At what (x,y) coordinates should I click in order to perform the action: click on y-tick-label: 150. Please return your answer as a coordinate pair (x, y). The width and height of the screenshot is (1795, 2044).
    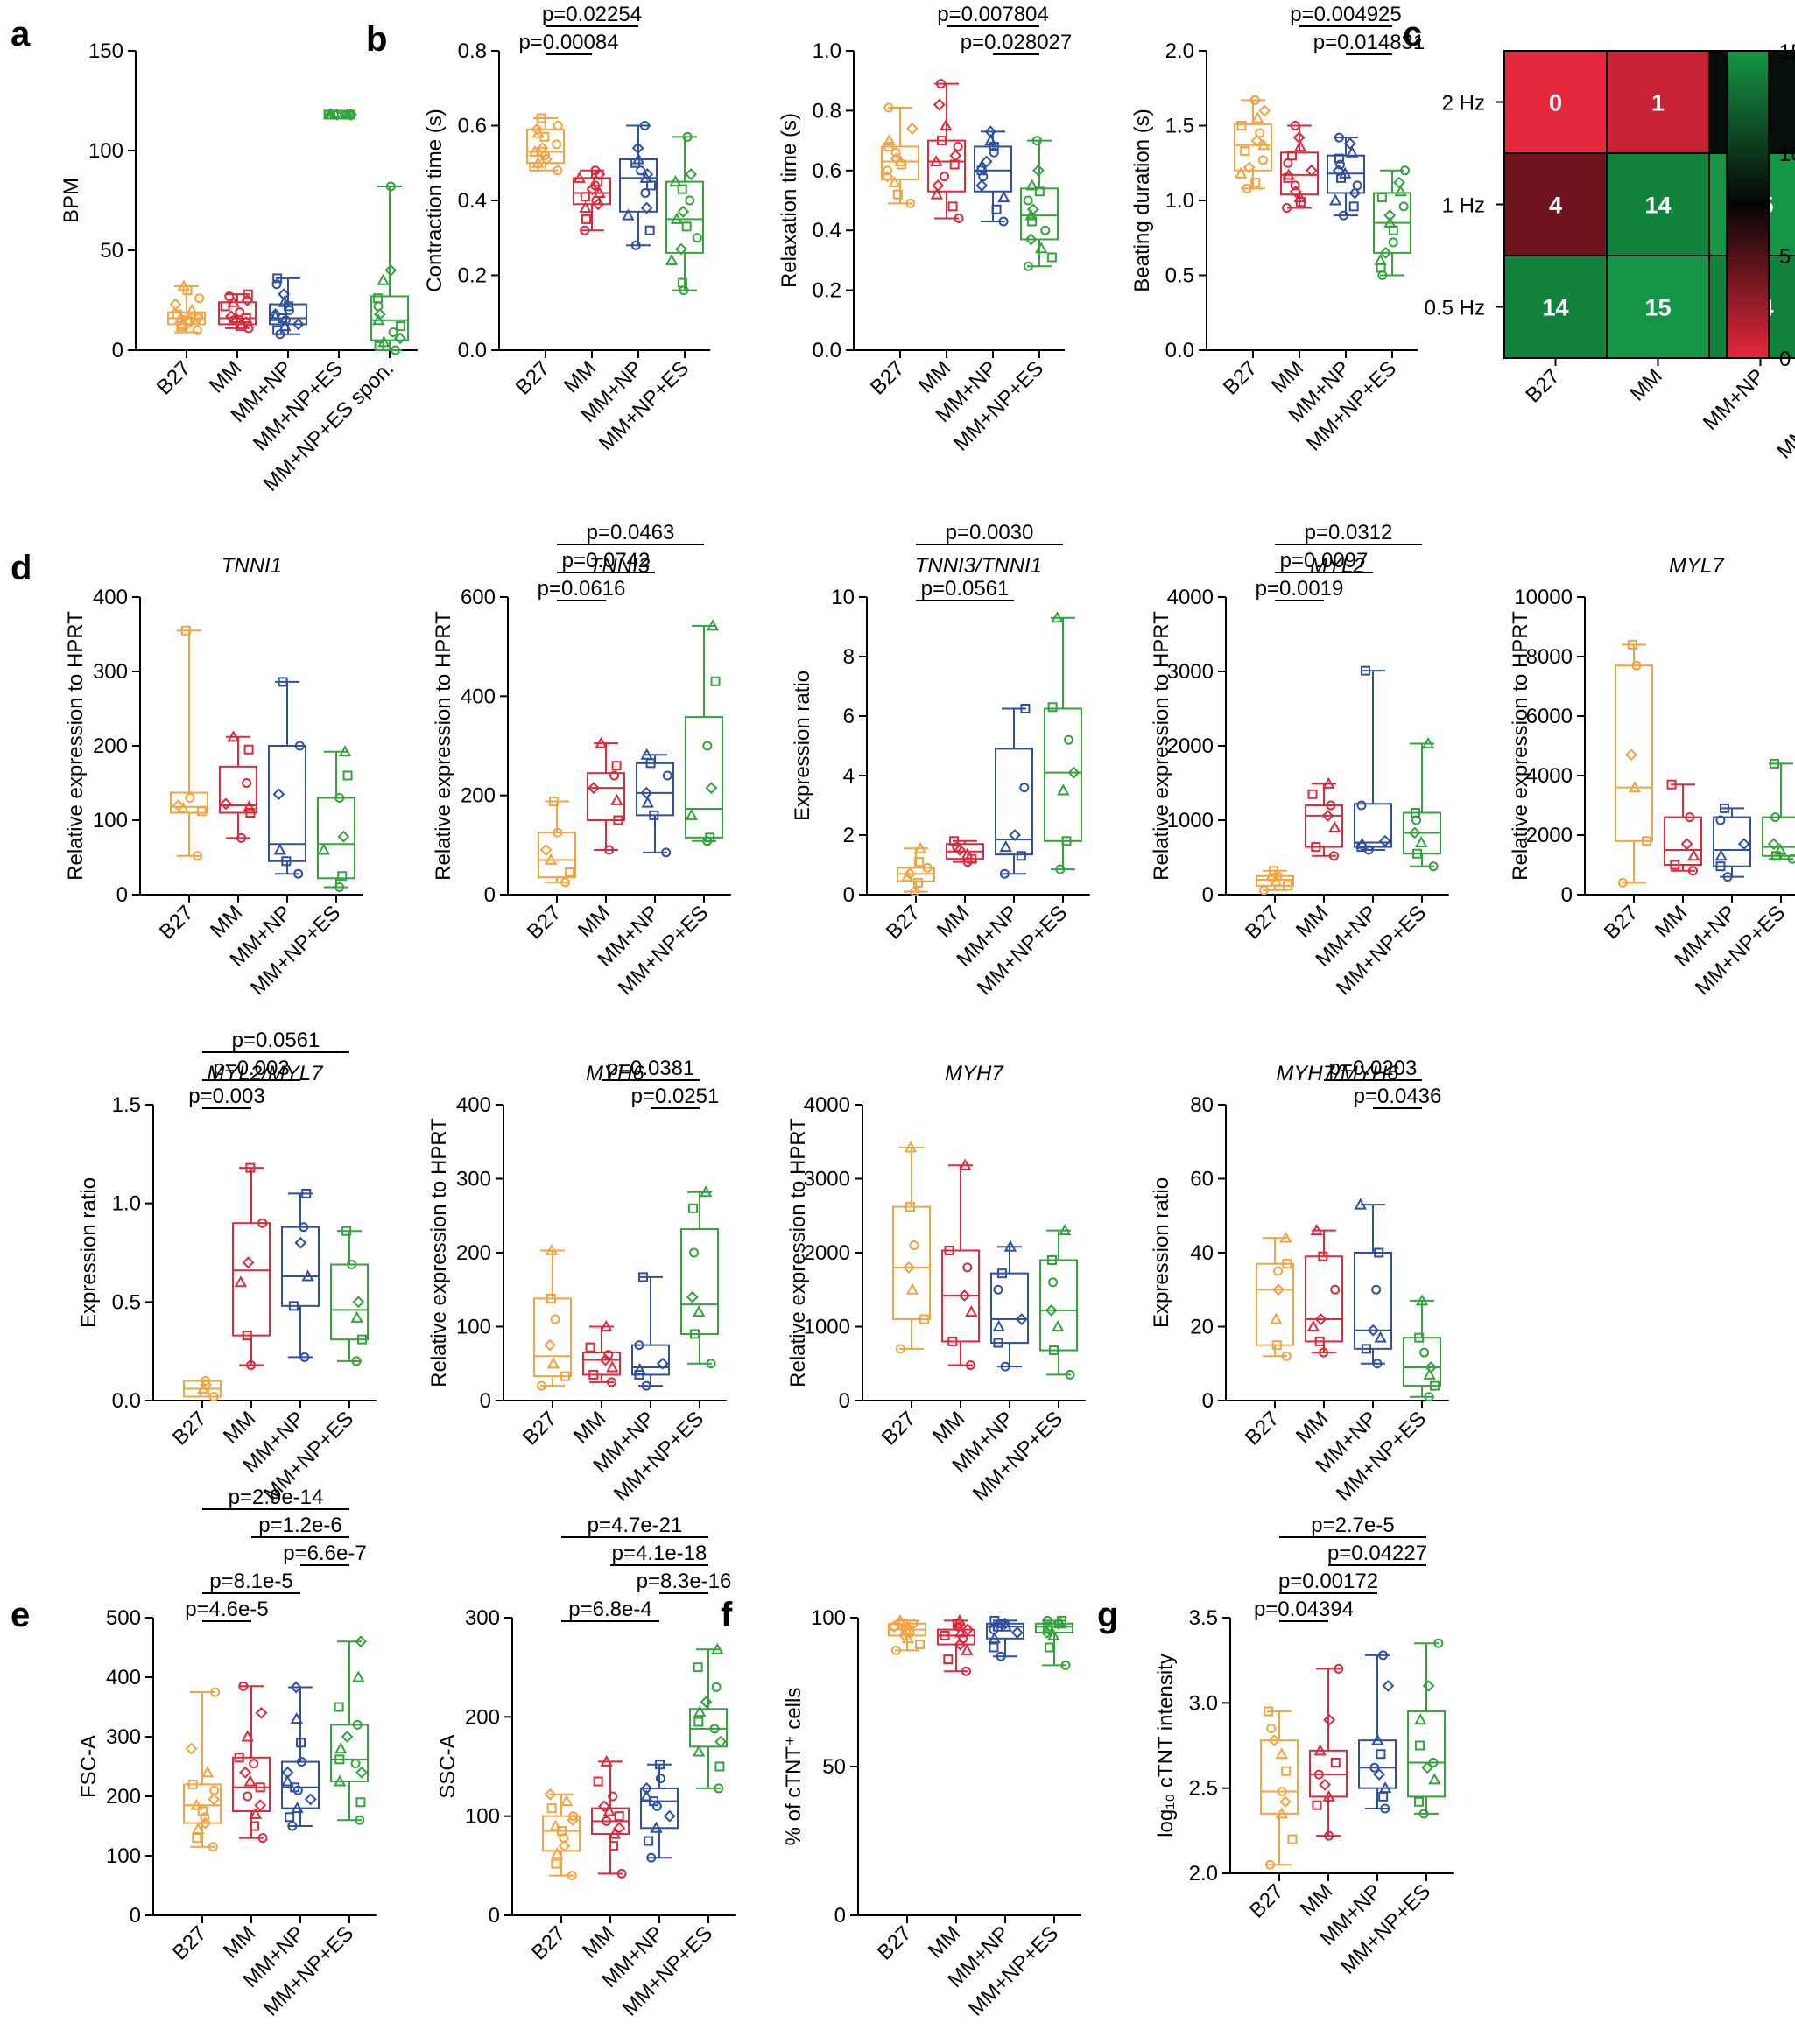
    Looking at the image, I should click on (106, 51).